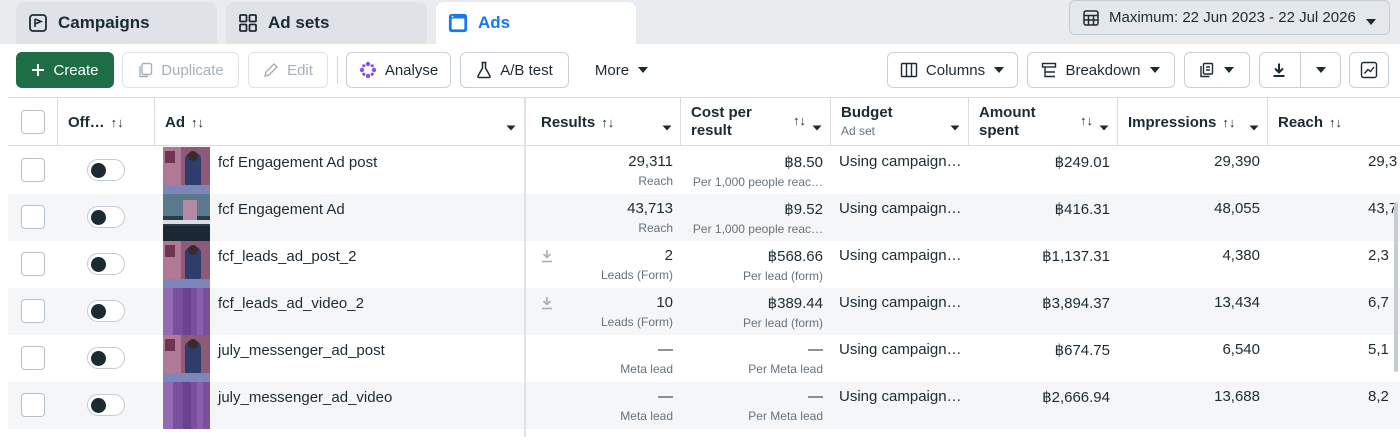 This screenshot has width=1400, height=437. Describe the element at coordinates (1043, 122) in the screenshot. I see `column-header-amount-spent: Amount spent ↑↓` at that location.